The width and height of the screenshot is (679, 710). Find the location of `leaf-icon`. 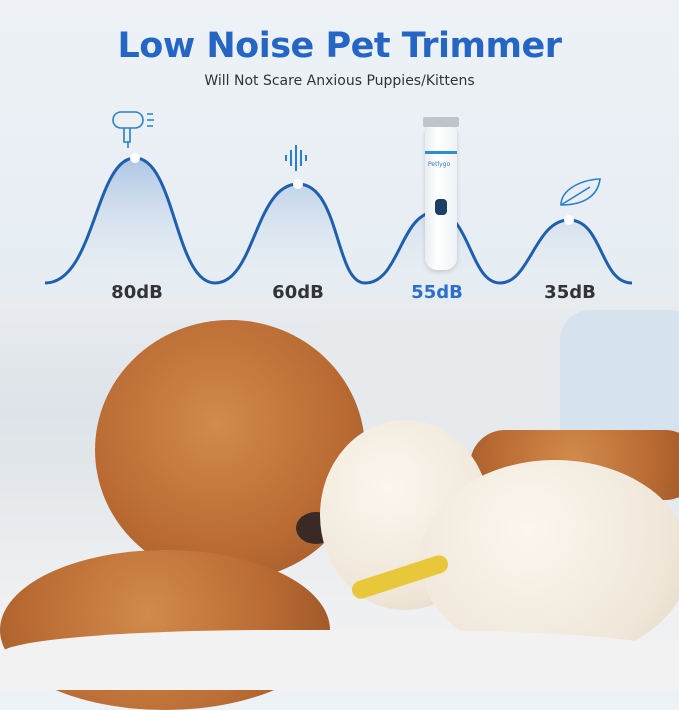

leaf-icon is located at coordinates (580, 192).